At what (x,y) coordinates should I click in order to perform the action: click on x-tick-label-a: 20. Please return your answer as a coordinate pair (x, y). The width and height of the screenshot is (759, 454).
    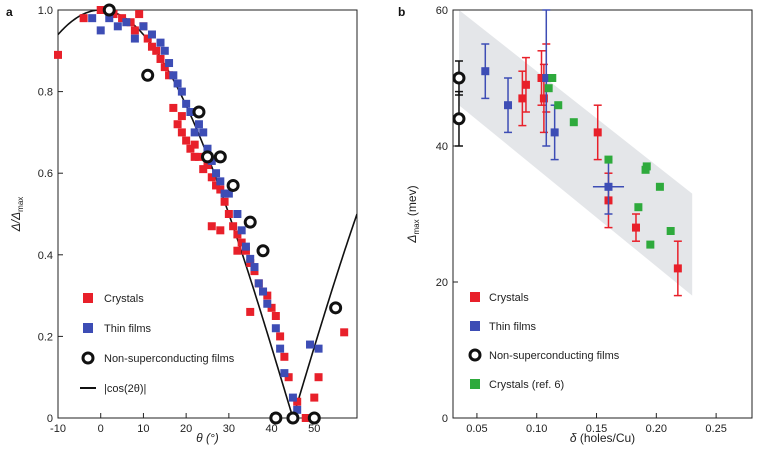
    Looking at the image, I should click on (186, 429).